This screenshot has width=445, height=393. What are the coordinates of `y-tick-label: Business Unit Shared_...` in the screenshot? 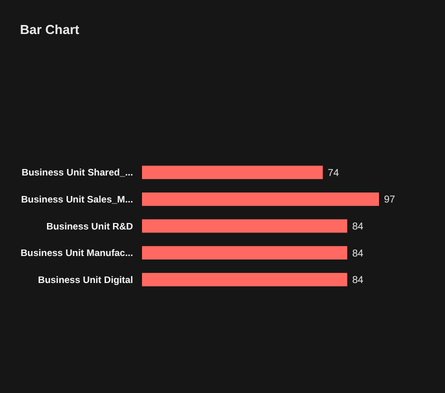 It's located at (77, 173).